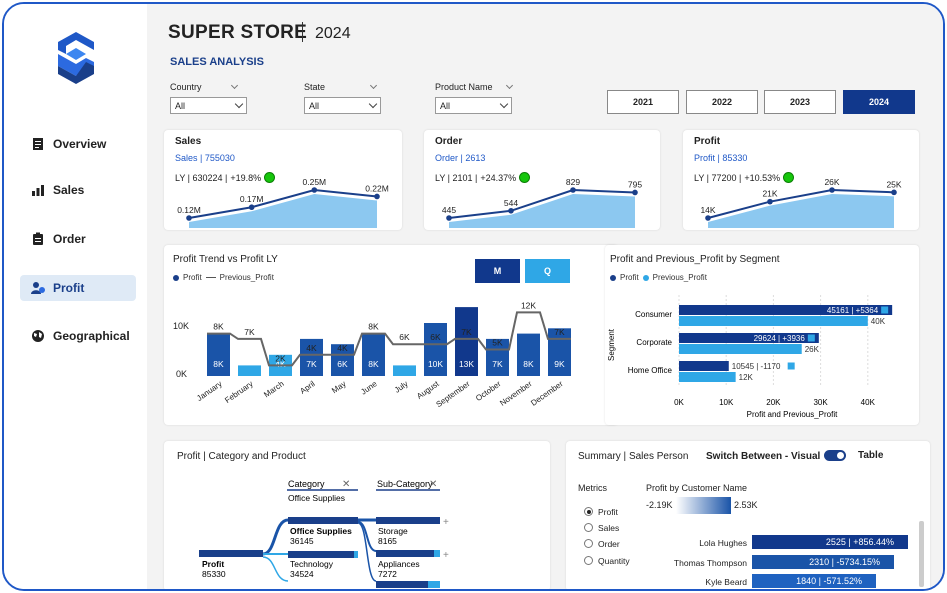  I want to click on person-bar: 2310 | -5734.15%, so click(823, 562).